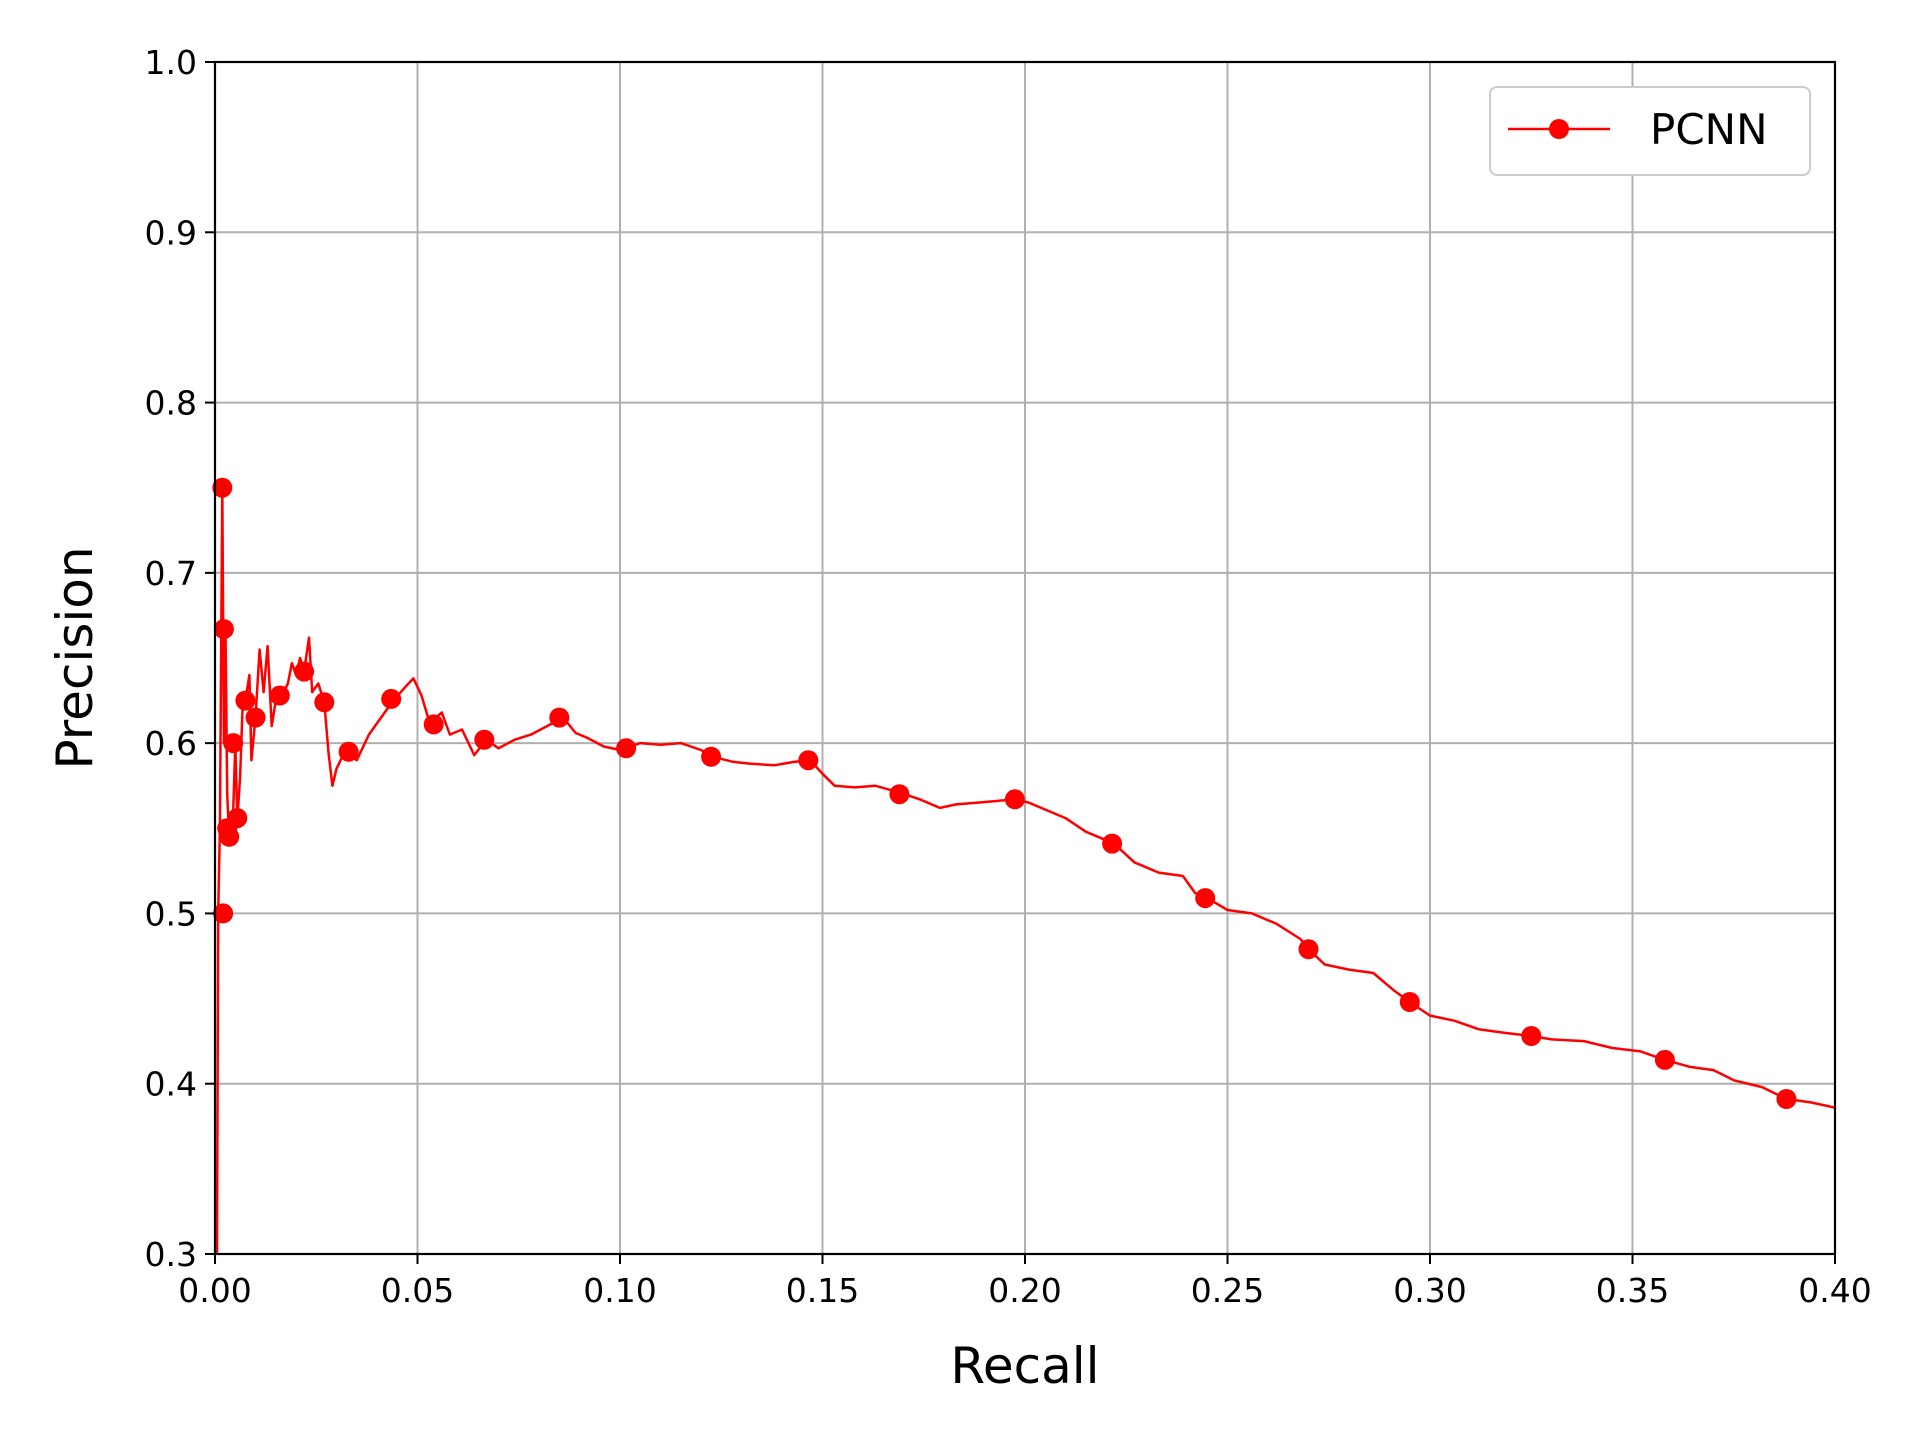  Describe the element at coordinates (822, 1290) in the screenshot. I see `x-tick-label: 0.15` at that location.